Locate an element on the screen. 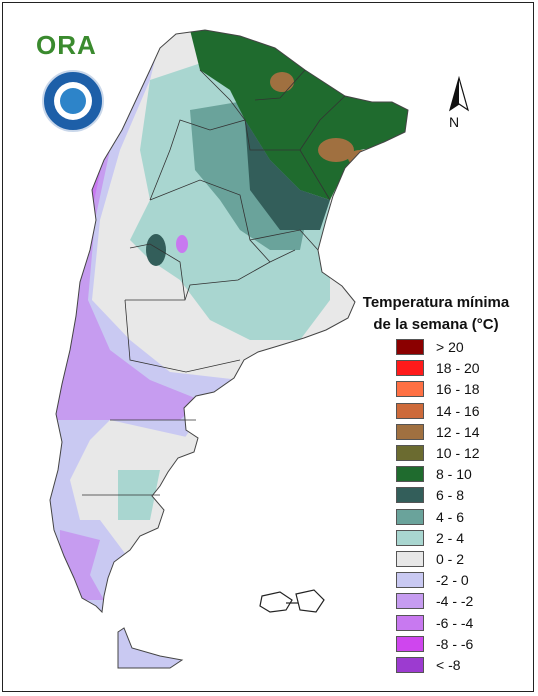 The width and height of the screenshot is (538, 696). legend-item: -2 - 0 is located at coordinates (466, 582).